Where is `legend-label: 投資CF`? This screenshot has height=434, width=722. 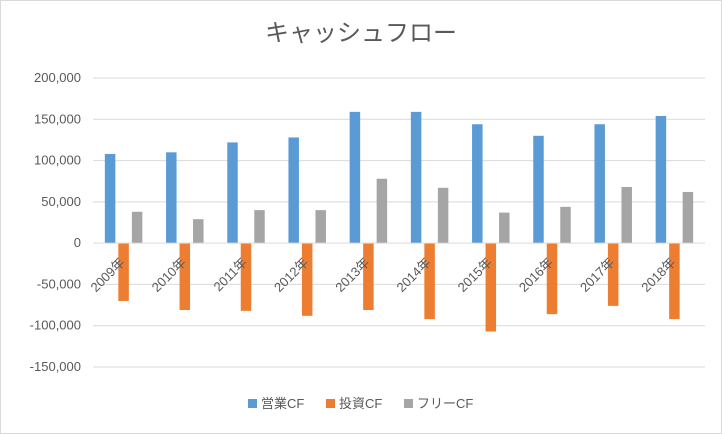 legend-label: 投資CF is located at coordinates (360, 403).